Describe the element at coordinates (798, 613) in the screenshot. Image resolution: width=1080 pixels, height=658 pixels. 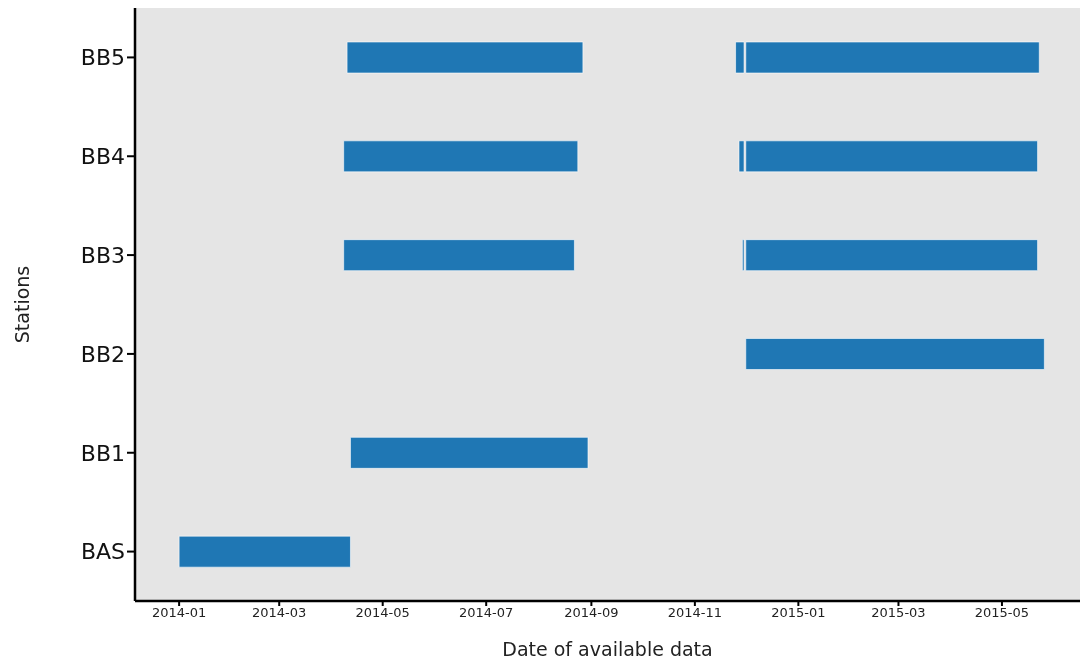
I see `x-tick-label: 2015-01` at that location.